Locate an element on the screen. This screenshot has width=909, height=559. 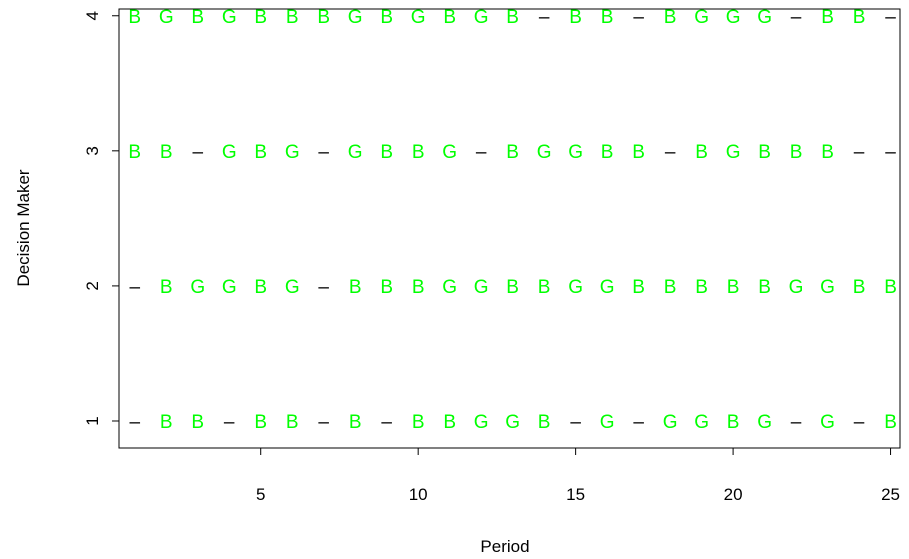
y-tick-label: 4 is located at coordinates (92, 15).